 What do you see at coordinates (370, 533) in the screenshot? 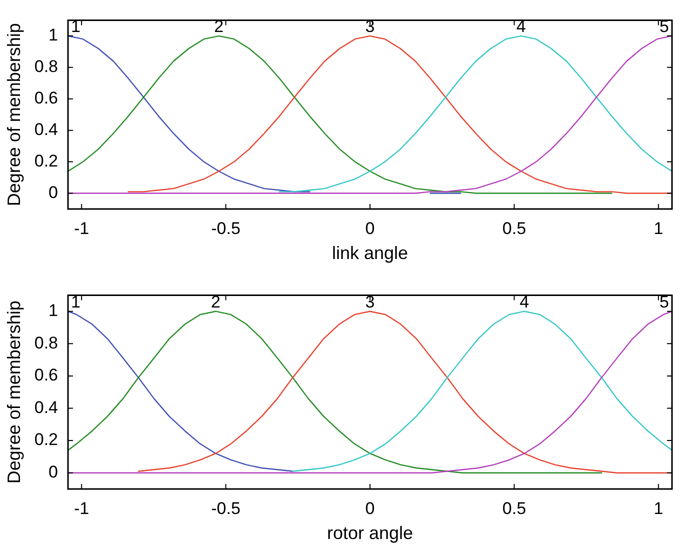
I see `x-axis-title: rotor angle` at bounding box center [370, 533].